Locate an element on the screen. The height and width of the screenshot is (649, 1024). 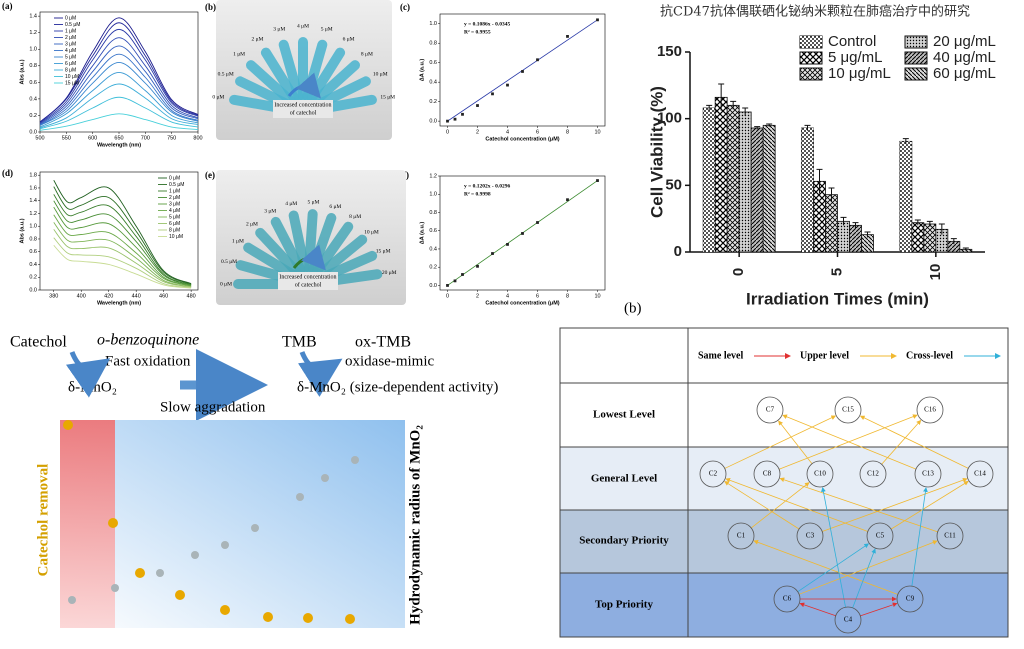
fit-annotation: y = 0.1086x - 0.0345 is located at coordinates (487, 24).